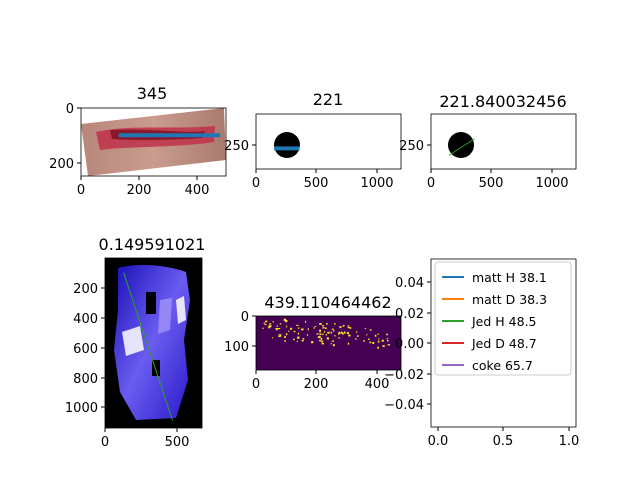  What do you see at coordinates (409, 314) in the screenshot?
I see `panel-6-ytick-label: 0.02` at bounding box center [409, 314].